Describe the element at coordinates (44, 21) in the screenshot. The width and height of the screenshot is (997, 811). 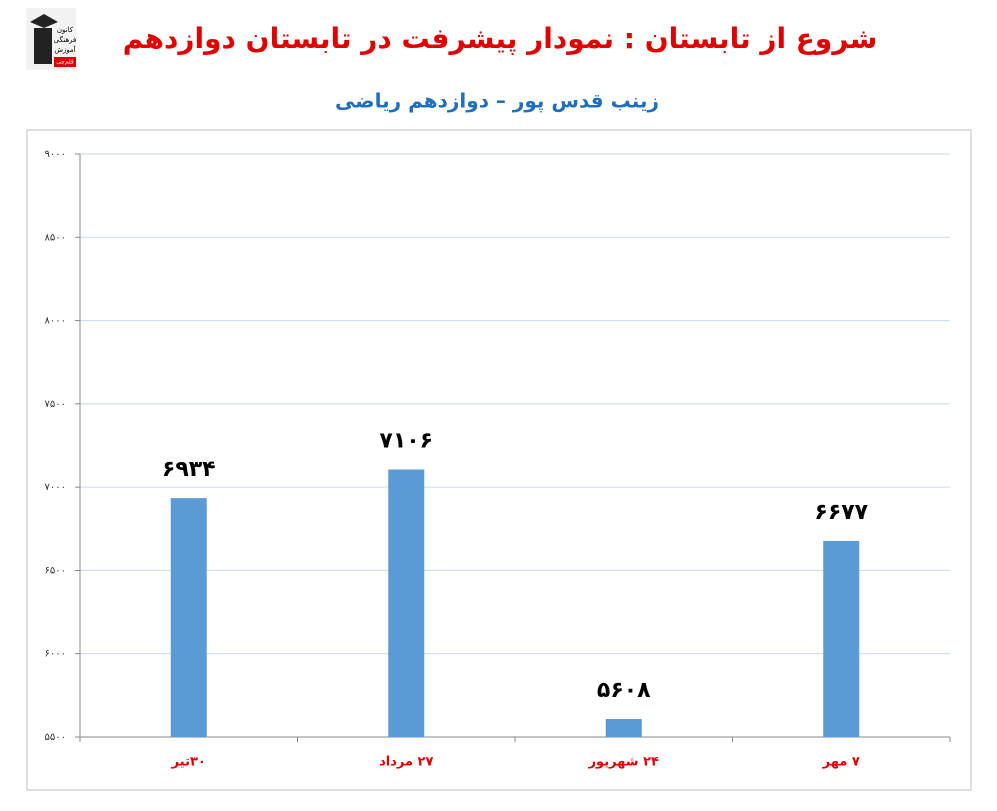
I see `logo-cap` at that location.